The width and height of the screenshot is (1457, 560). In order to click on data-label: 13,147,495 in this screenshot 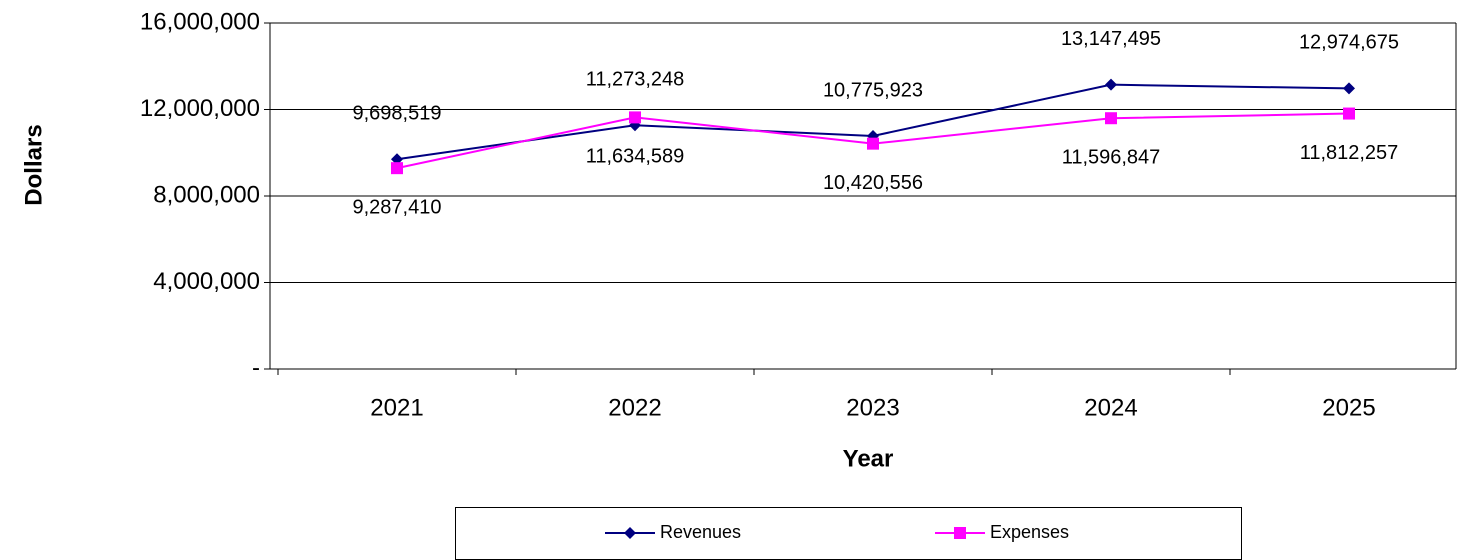, I will do `click(1111, 39)`.